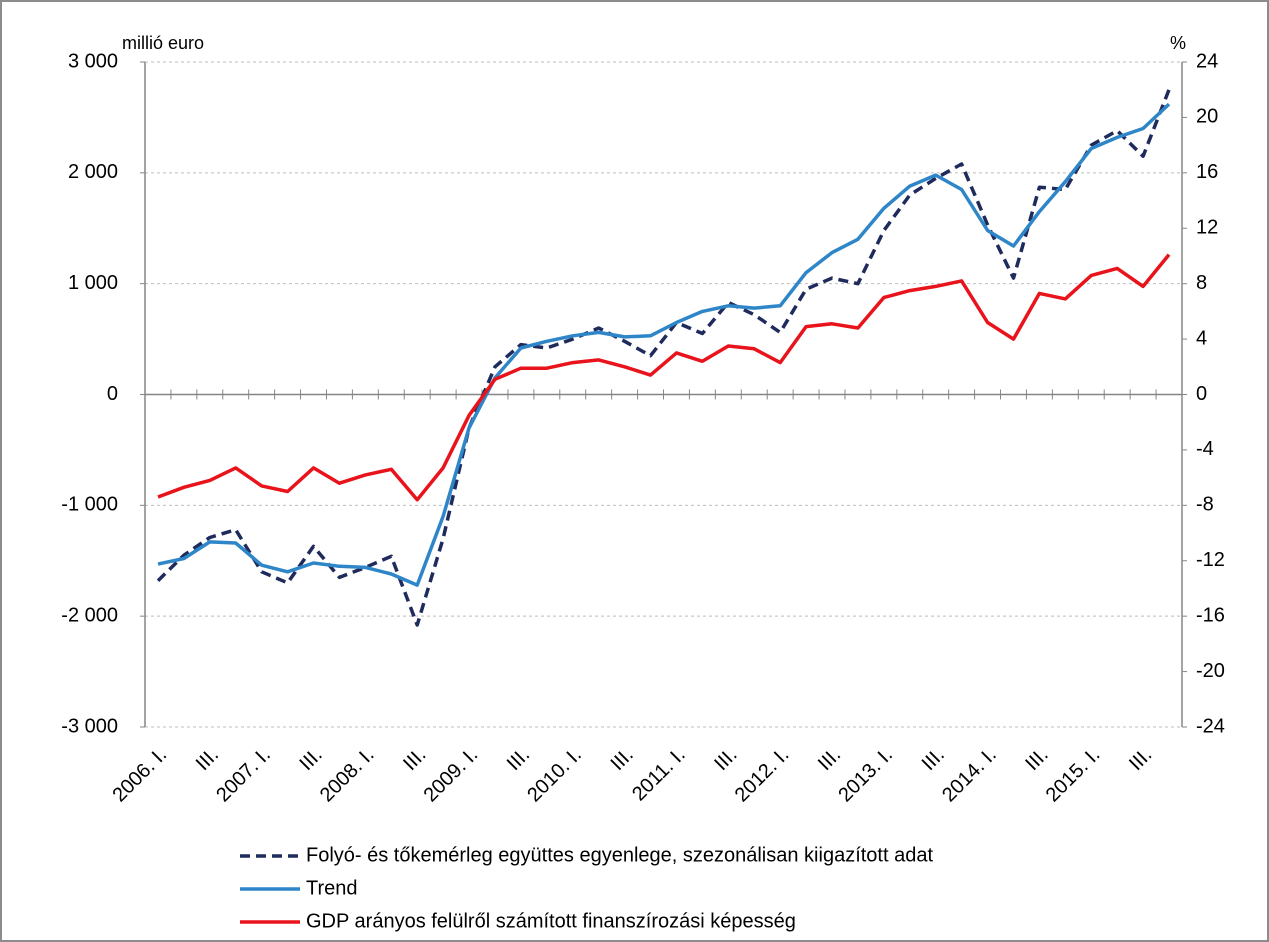  I want to click on y2-tick-label: 8, so click(1201, 283).